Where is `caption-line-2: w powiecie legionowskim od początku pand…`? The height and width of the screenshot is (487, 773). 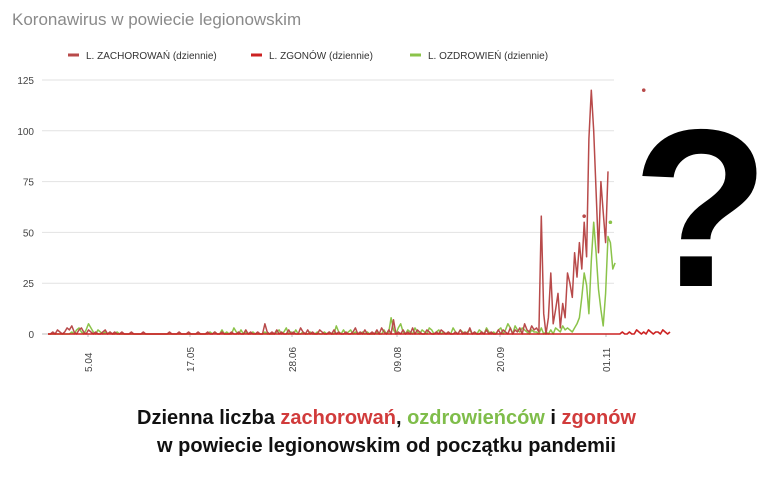
caption-line-2: w powiecie legionowskim od początku pand… is located at coordinates (386, 446).